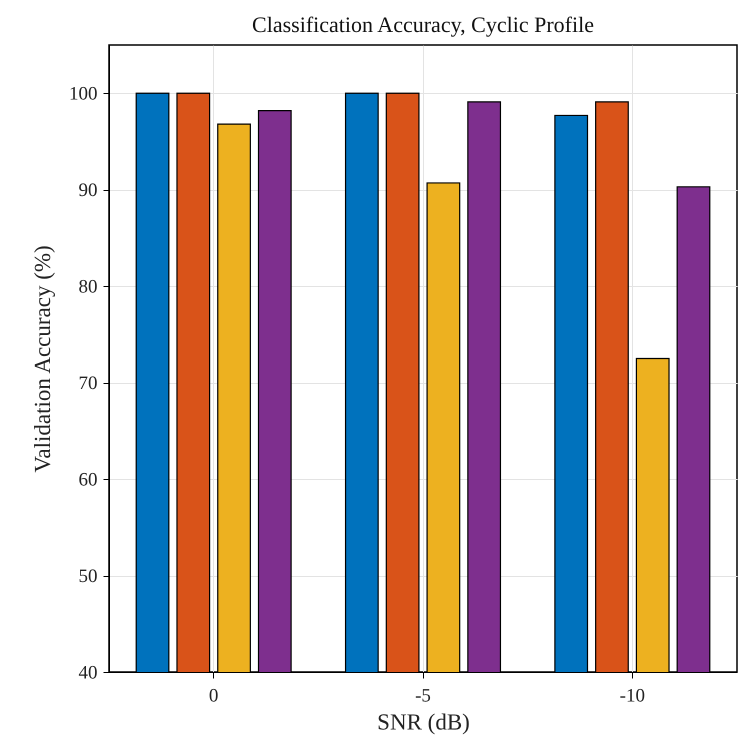 The image size is (749, 751). Describe the element at coordinates (423, 722) in the screenshot. I see `x-axis-title: SNR (dB)` at that location.